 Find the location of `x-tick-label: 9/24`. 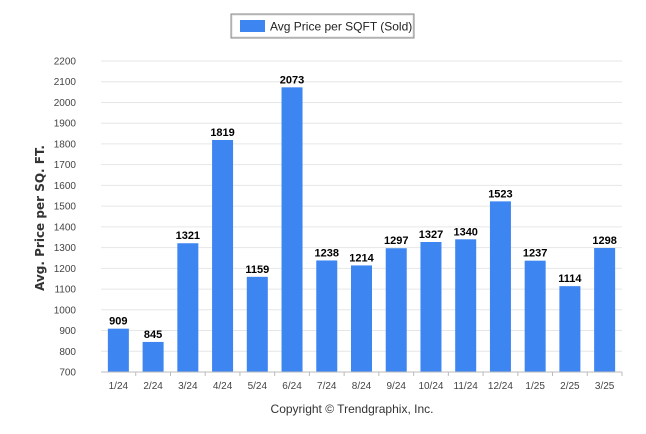

x-tick-label: 9/24 is located at coordinates (396, 386).